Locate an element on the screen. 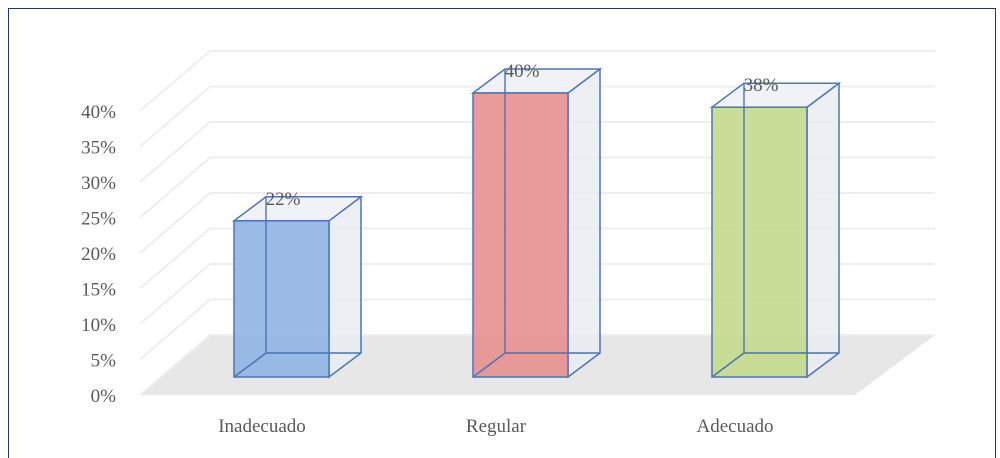 The width and height of the screenshot is (1000, 458). y-tick-label: 15% is located at coordinates (98, 290).